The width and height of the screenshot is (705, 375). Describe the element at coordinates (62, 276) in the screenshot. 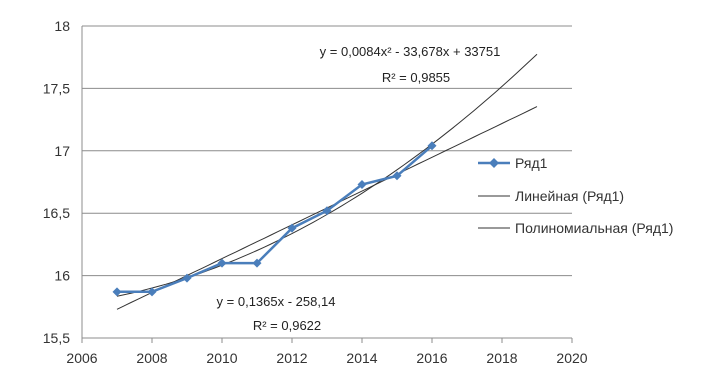

I see `y-tick-label: 16` at that location.